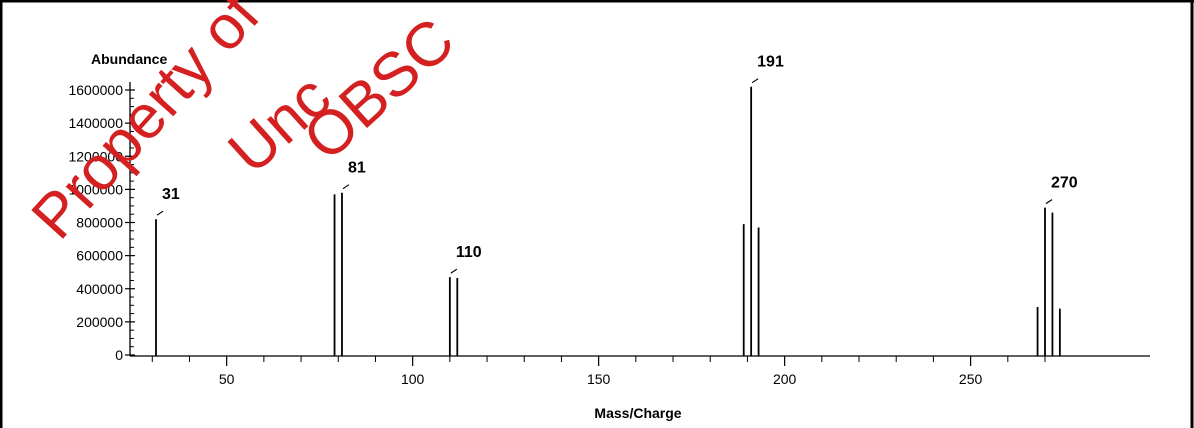 The image size is (1194, 428). I want to click on y-axis-title: Abundance, so click(129, 59).